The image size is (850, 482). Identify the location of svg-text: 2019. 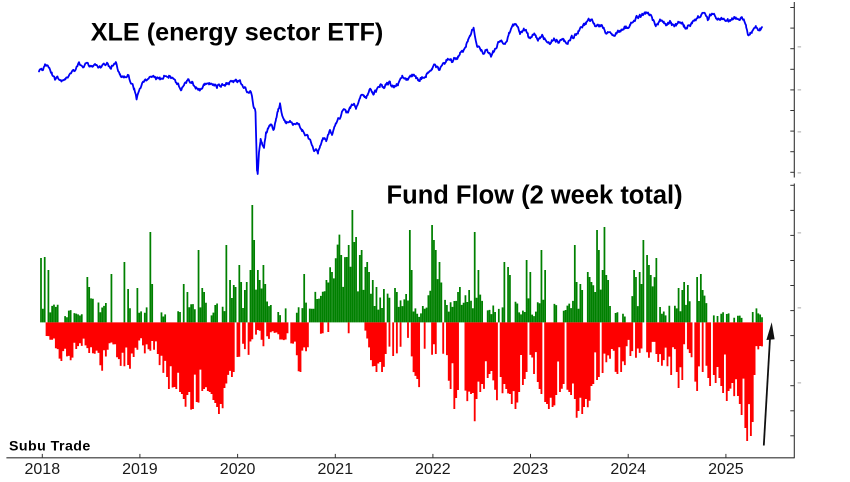
(140, 469).